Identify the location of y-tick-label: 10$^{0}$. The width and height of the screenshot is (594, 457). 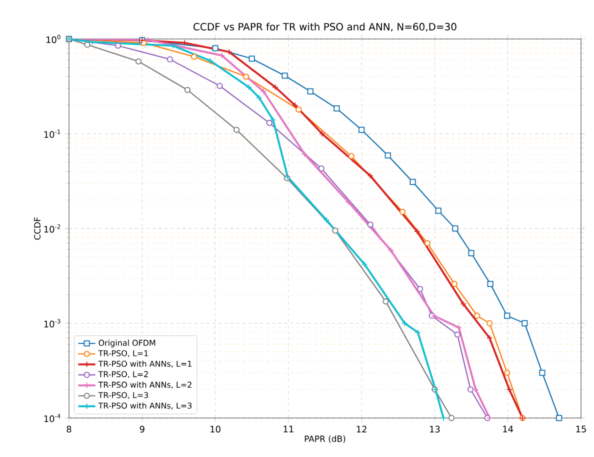
(53, 39).